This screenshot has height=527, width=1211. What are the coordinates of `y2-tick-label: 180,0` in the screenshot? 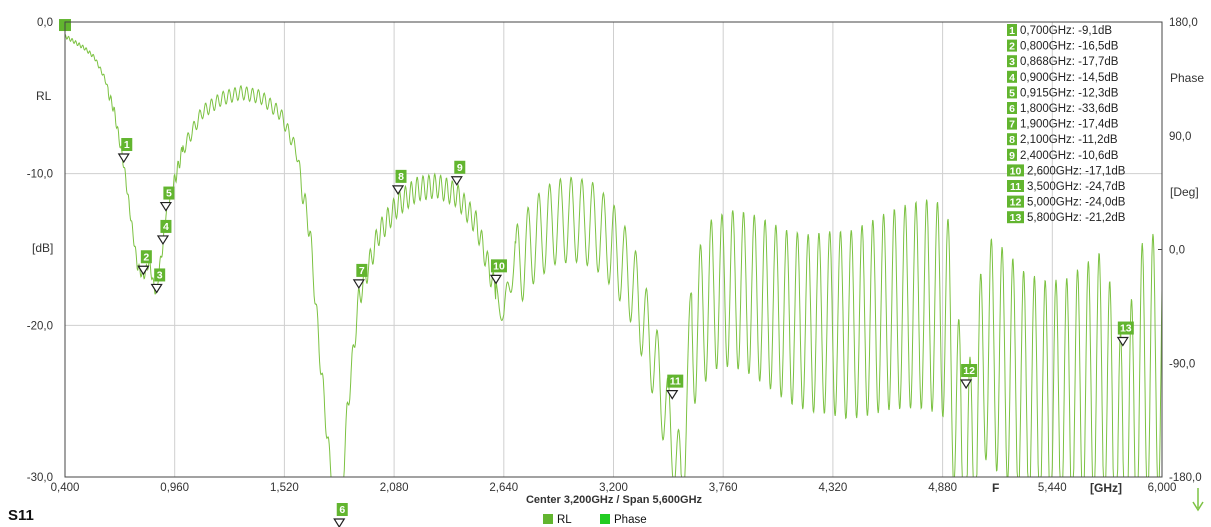 It's located at (1183, 23).